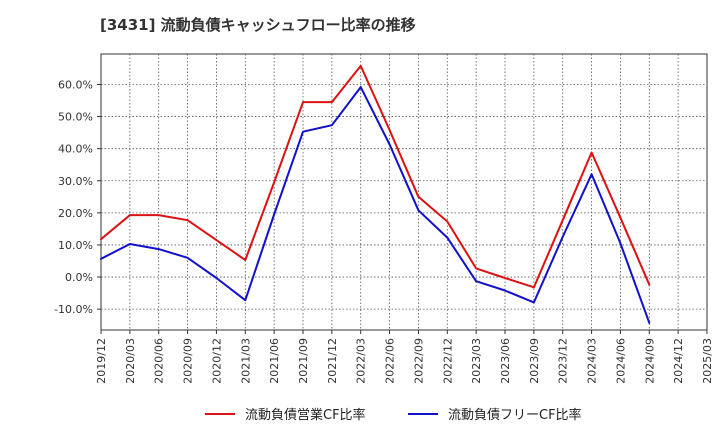 The height and width of the screenshot is (440, 720). Describe the element at coordinates (101, 361) in the screenshot. I see `x-tick-label: 2019/12` at that location.